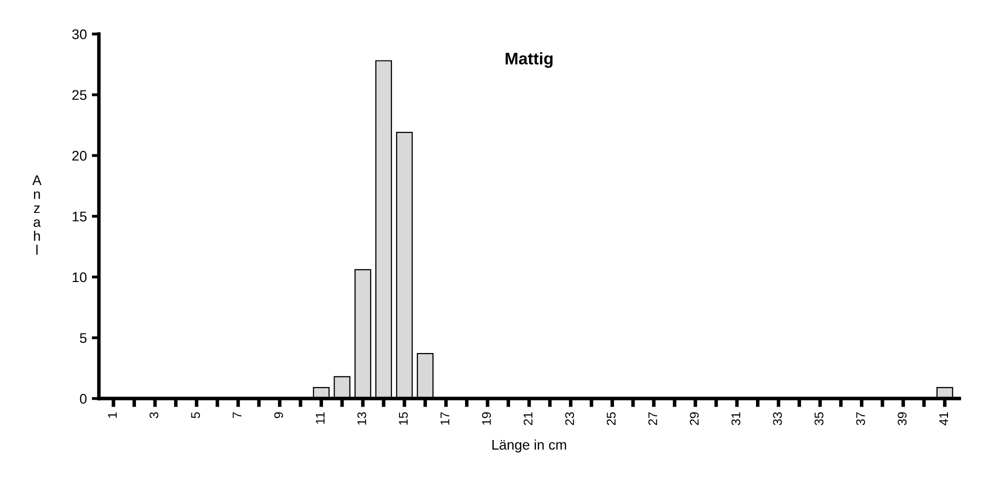 The image size is (989, 486). What do you see at coordinates (777, 419) in the screenshot?
I see `x-tick-label: 33` at bounding box center [777, 419].